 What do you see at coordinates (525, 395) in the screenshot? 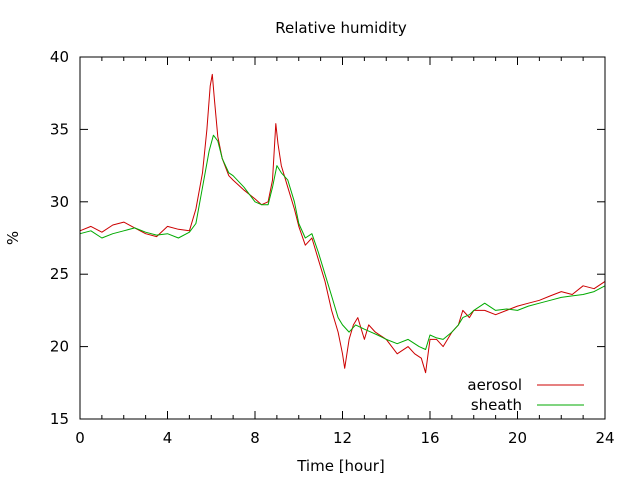
I see `legend: aerosol sheath` at bounding box center [525, 395].